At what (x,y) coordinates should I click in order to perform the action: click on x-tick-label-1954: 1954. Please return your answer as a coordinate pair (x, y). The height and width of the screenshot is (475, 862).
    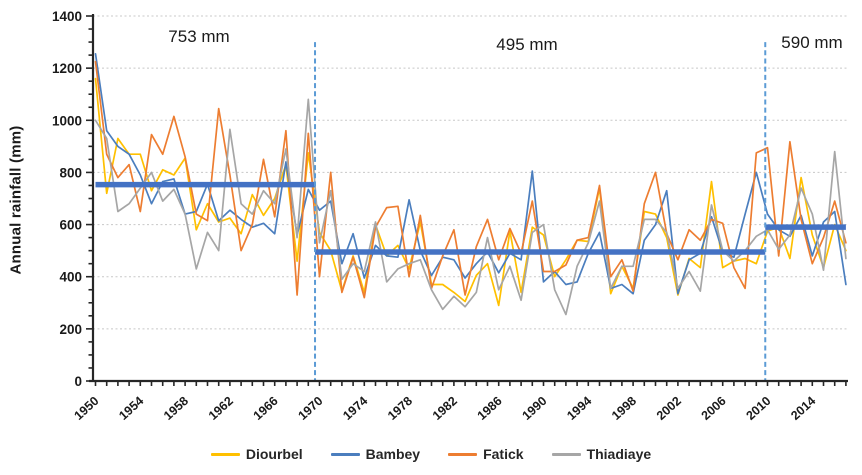
    Looking at the image, I should click on (131, 408).